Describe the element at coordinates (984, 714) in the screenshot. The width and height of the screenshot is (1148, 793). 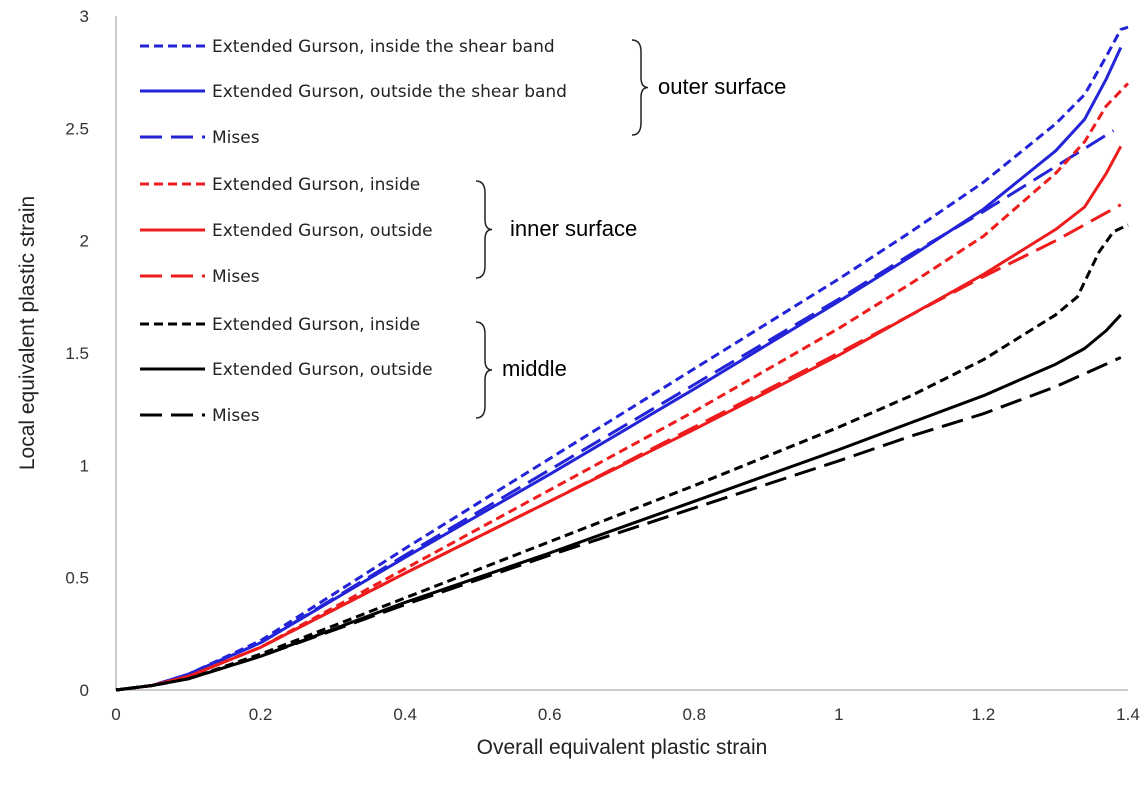
I see `x-tick-label: 1.2` at that location.